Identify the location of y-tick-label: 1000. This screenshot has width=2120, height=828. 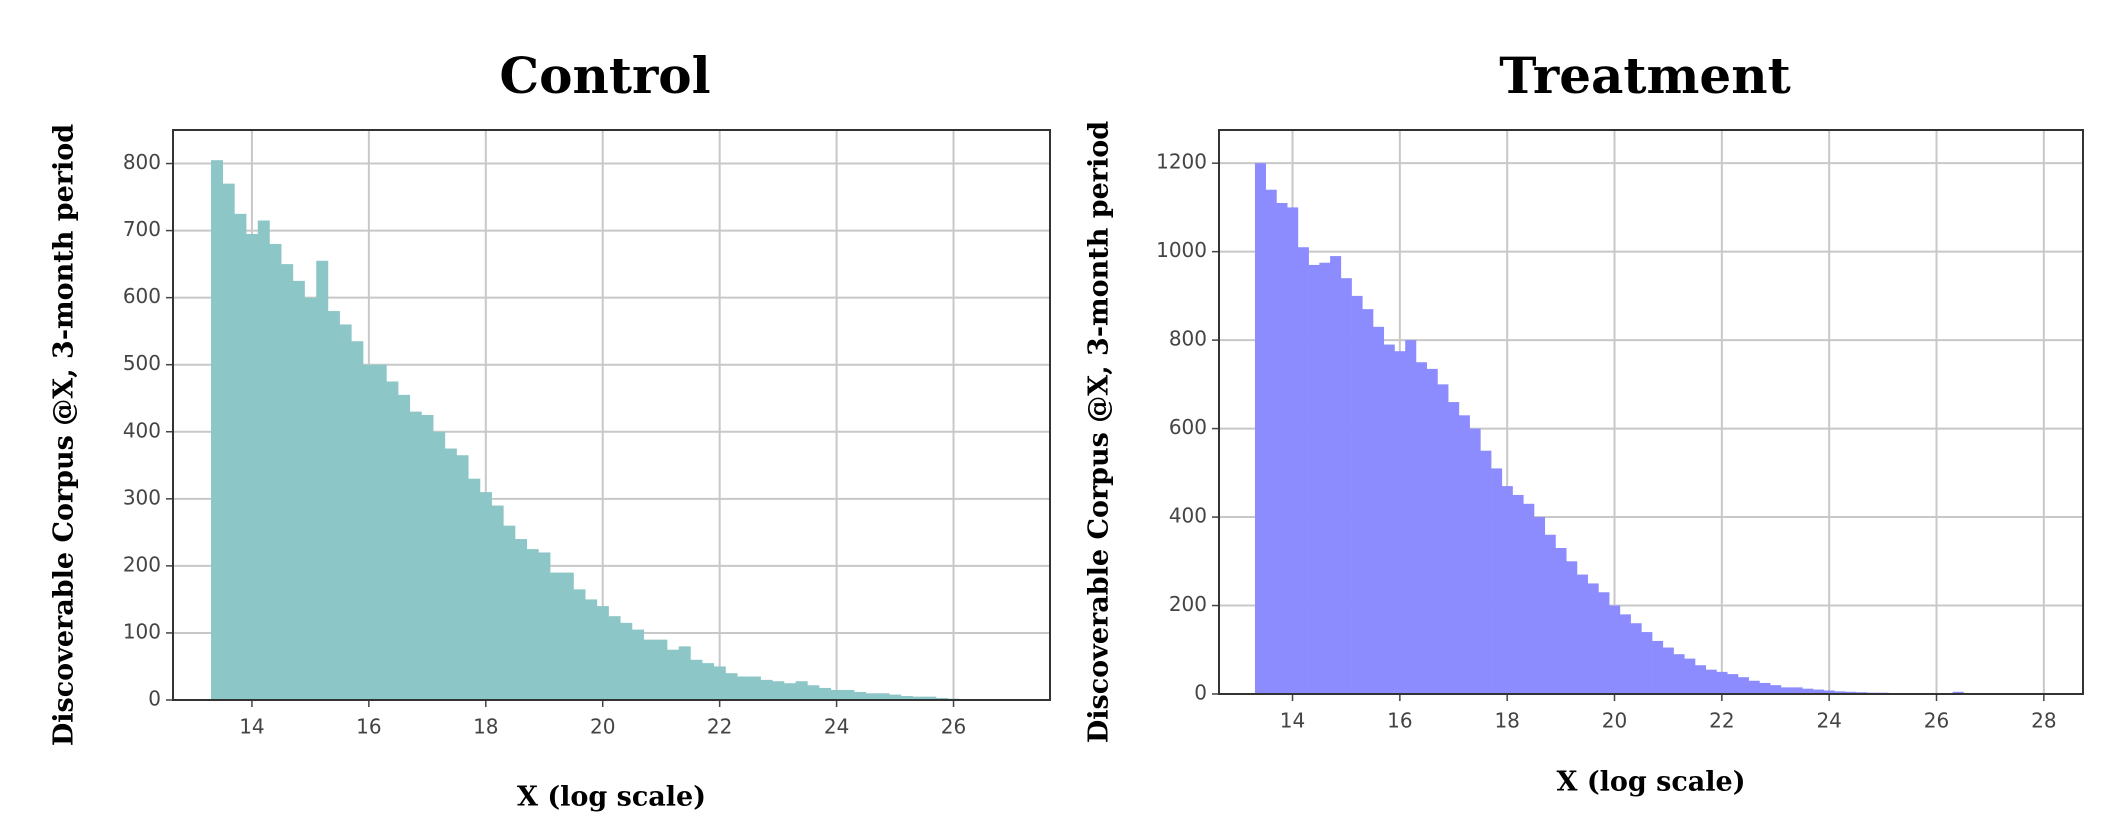
(1181, 250).